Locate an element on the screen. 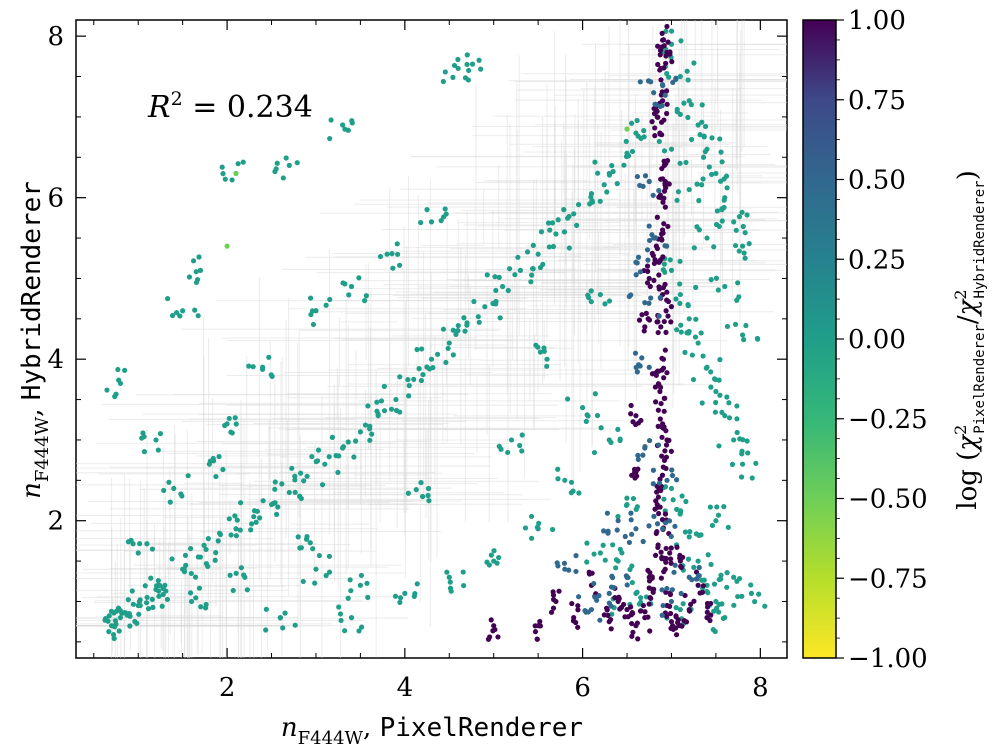 The height and width of the screenshot is (751, 998). x-tick-label: 8 is located at coordinates (760, 688).